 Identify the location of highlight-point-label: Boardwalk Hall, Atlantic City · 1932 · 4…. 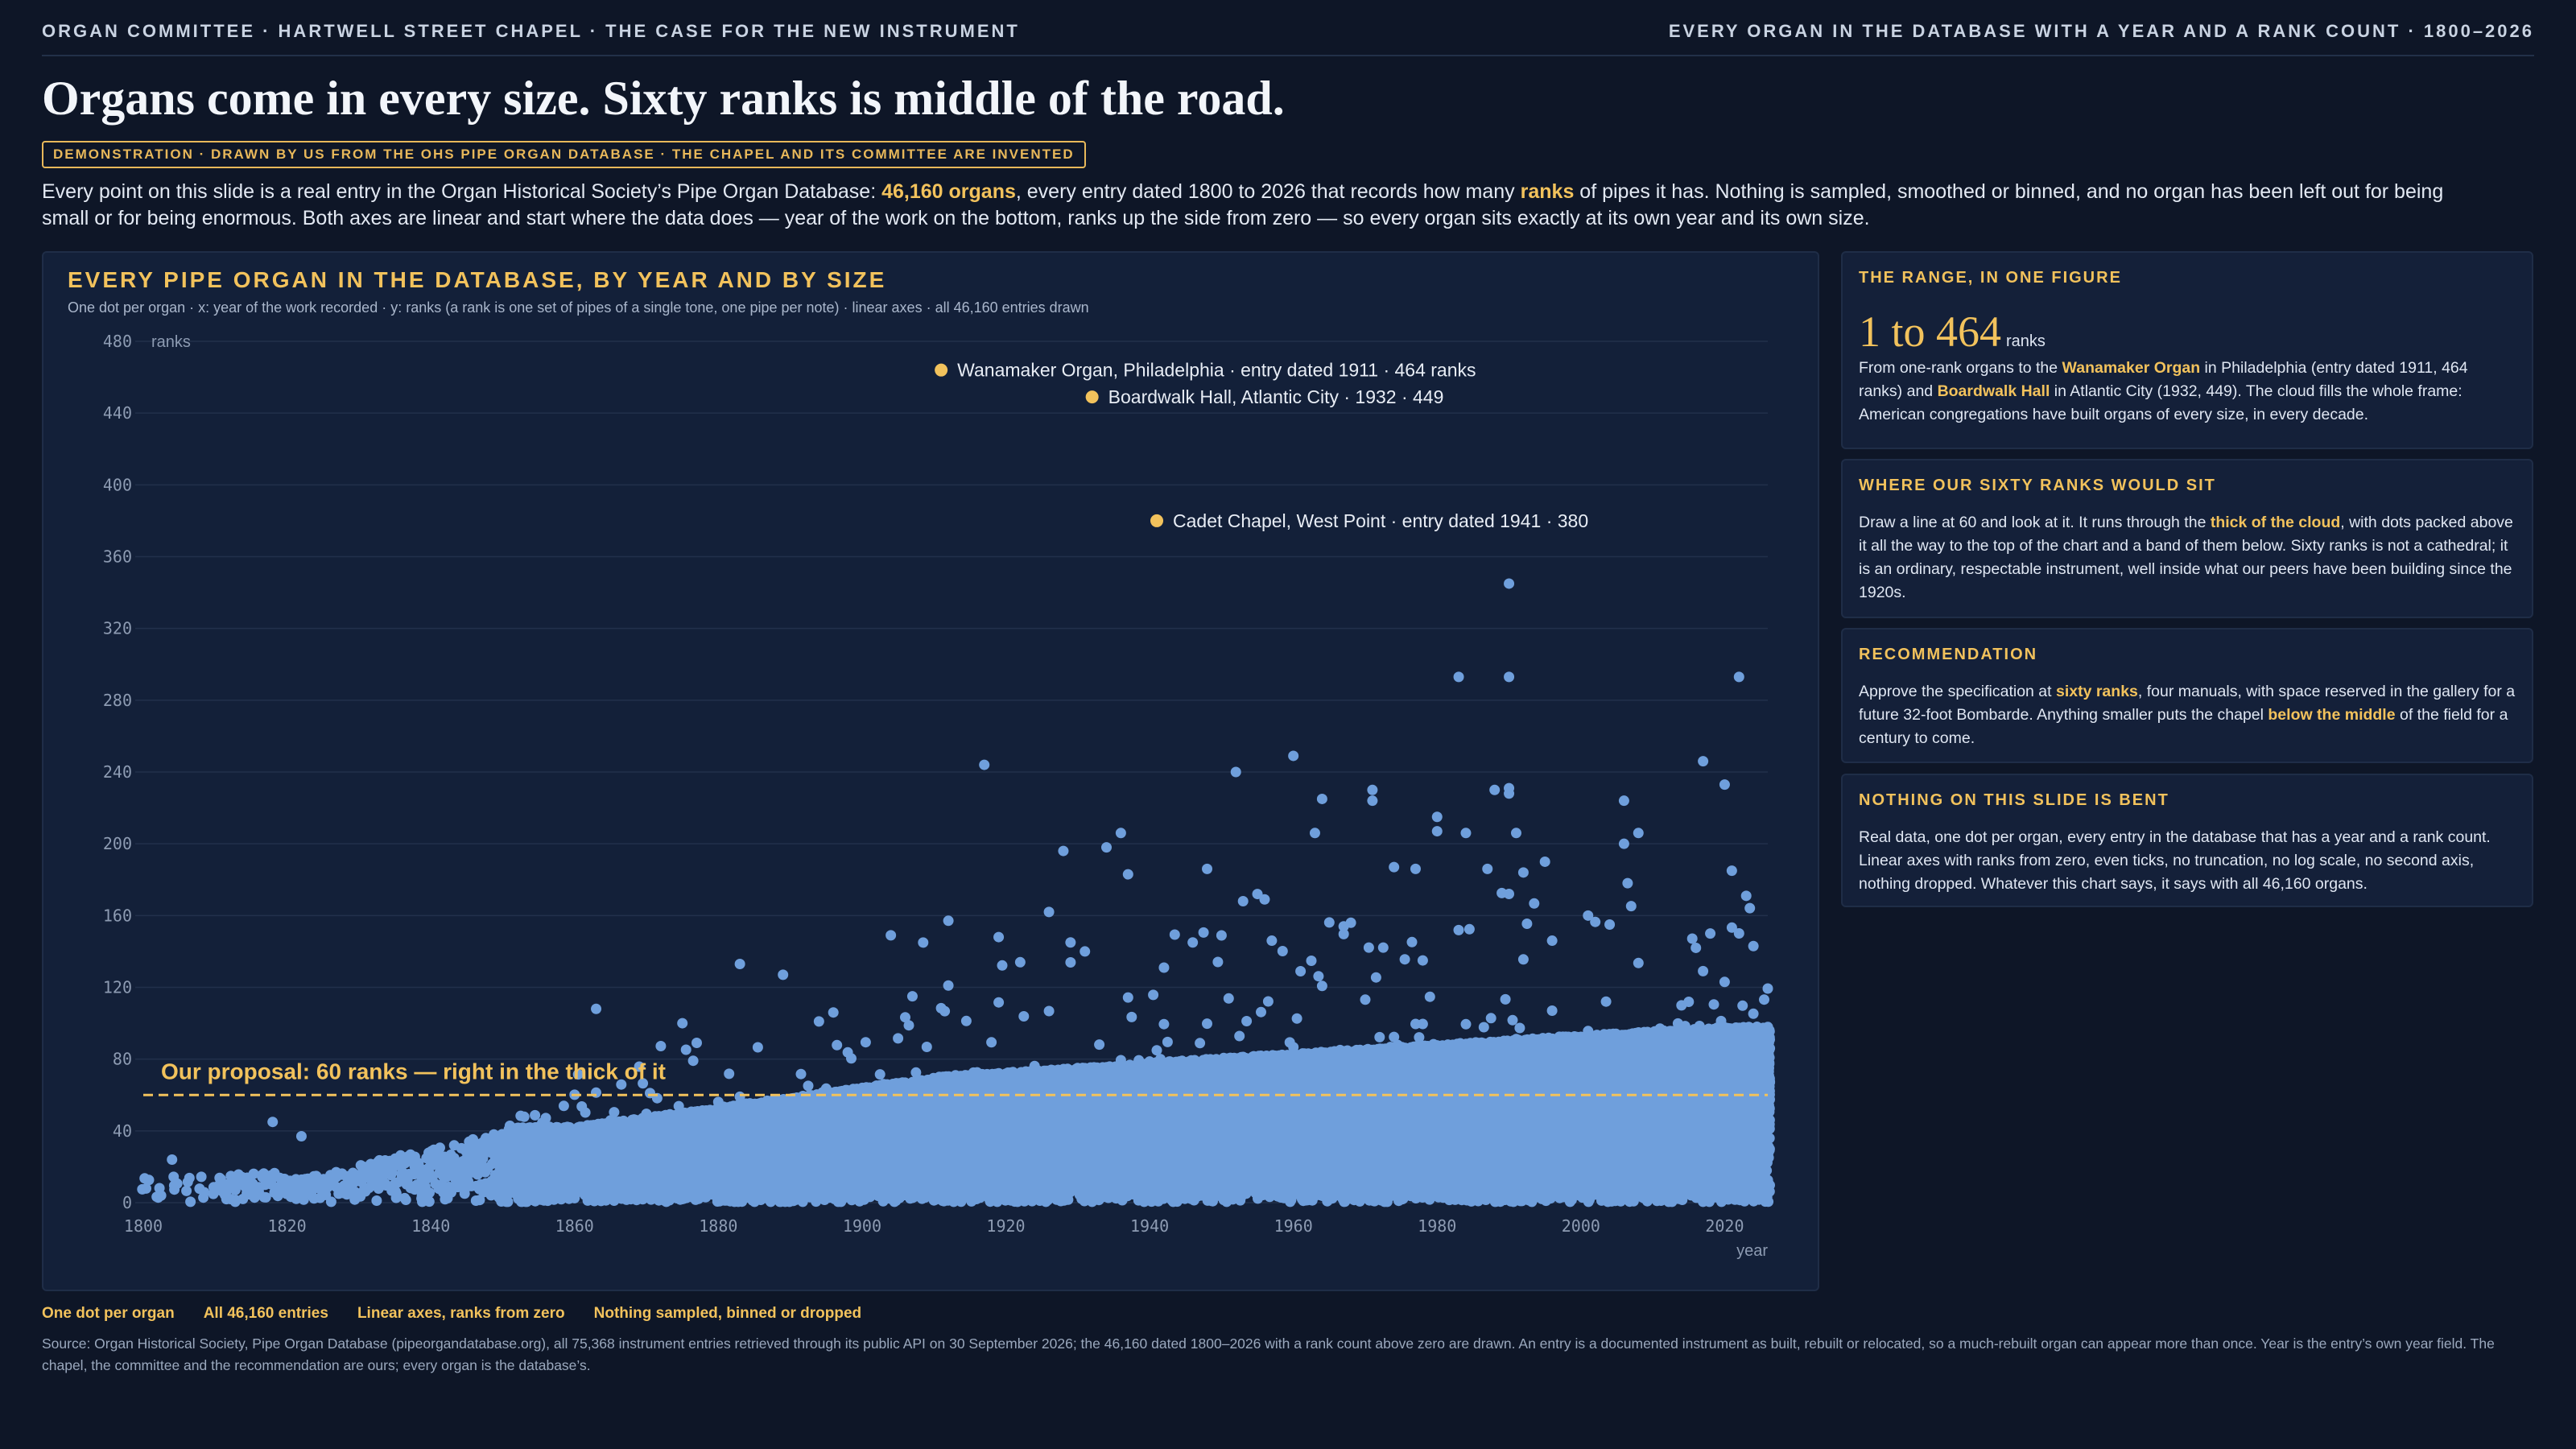
(1276, 396).